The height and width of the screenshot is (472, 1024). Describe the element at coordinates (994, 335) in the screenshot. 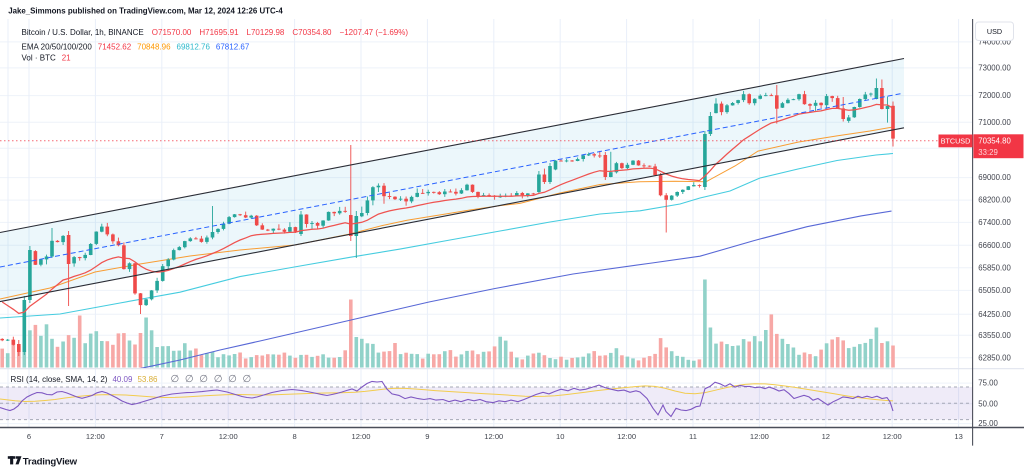

I see `svg-text: 63550.00` at that location.